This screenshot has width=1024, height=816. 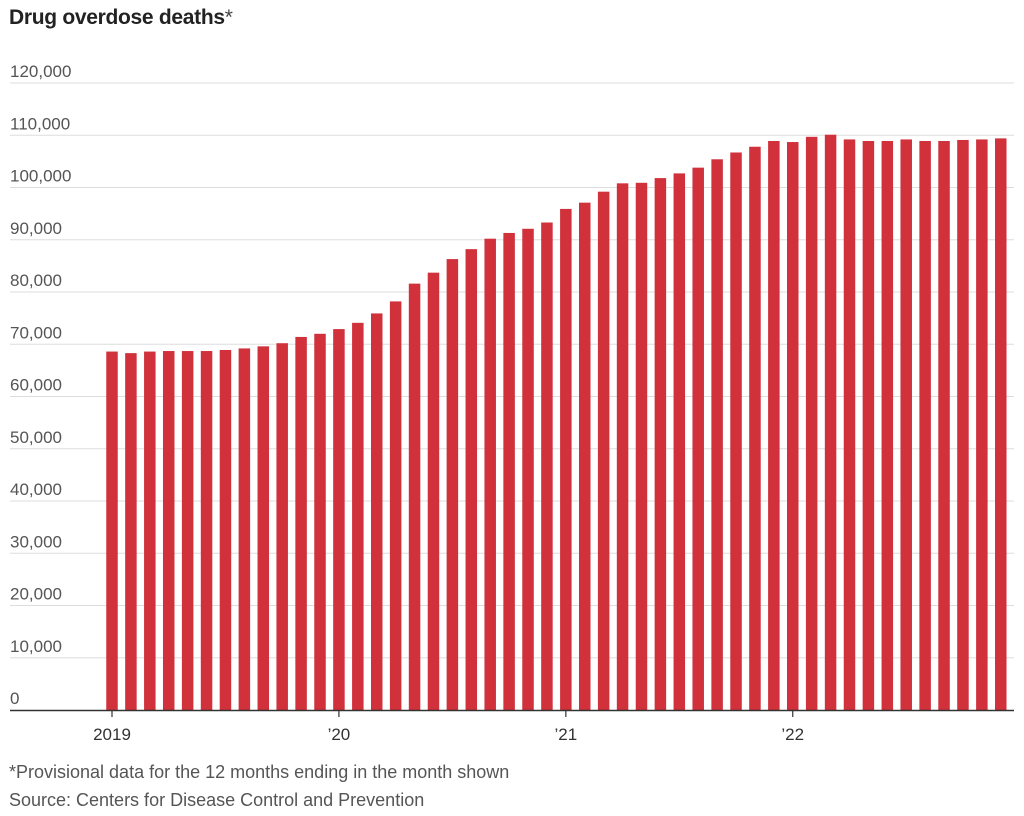 I want to click on y-tick-label: 10,000, so click(x=36, y=646).